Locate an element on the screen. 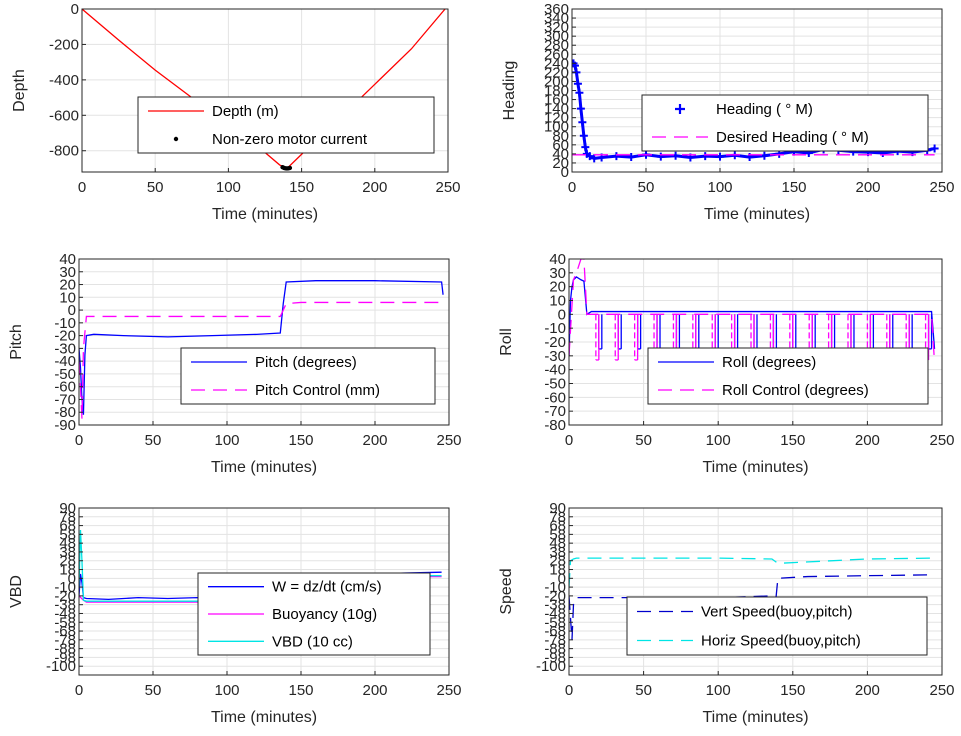 This screenshot has width=961, height=736. data-point is located at coordinates (290, 168).